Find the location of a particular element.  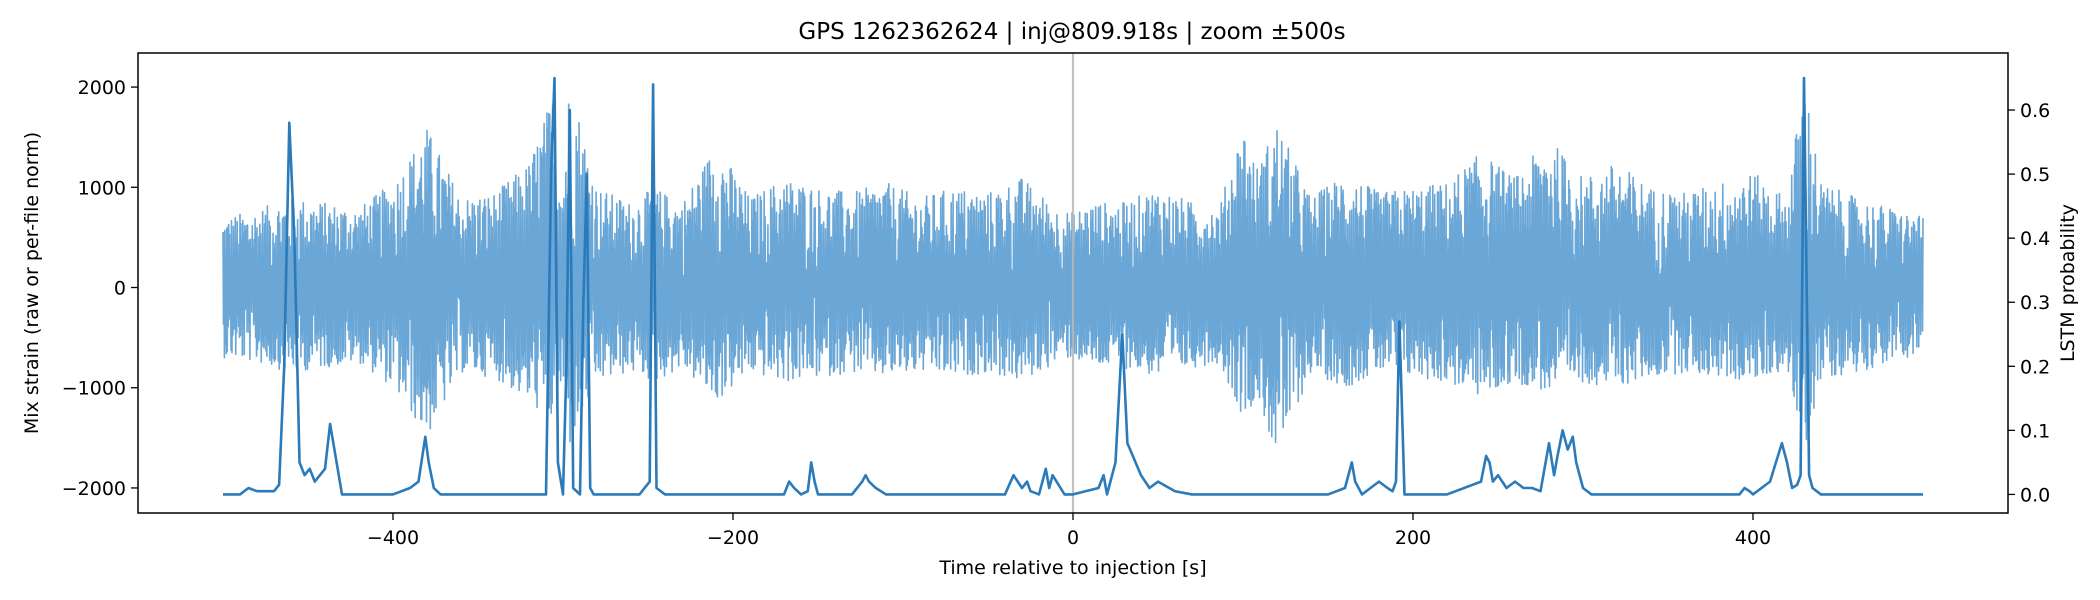

x-axis-label: Time relative to injection [s] is located at coordinates (1072, 568).